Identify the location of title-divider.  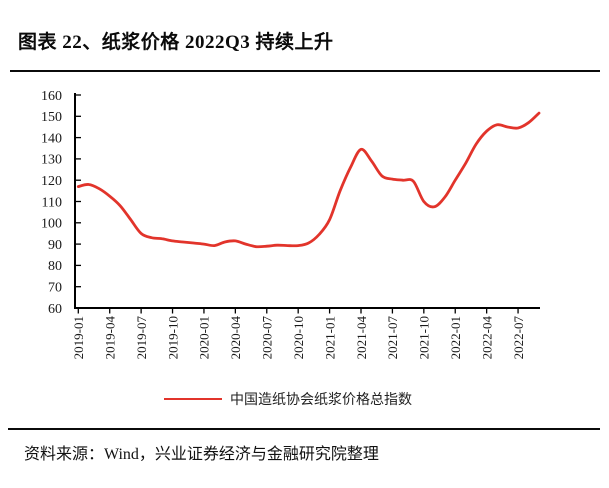
(305, 71).